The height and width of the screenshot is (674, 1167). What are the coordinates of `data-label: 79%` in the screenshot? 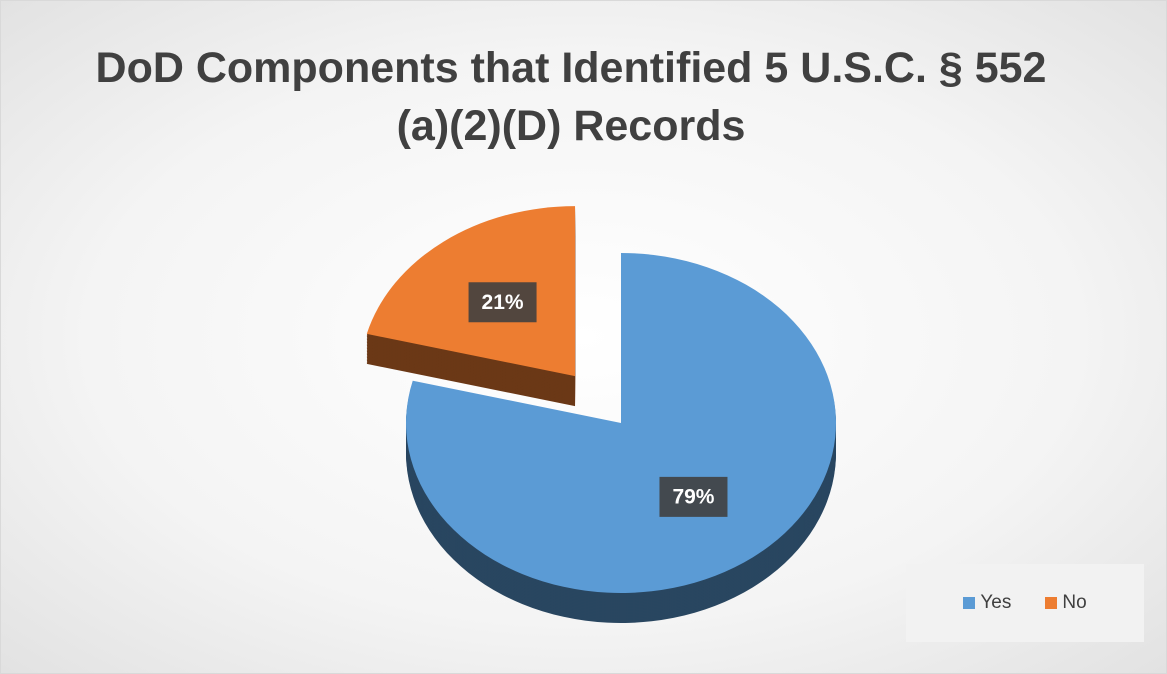 It's located at (693, 496).